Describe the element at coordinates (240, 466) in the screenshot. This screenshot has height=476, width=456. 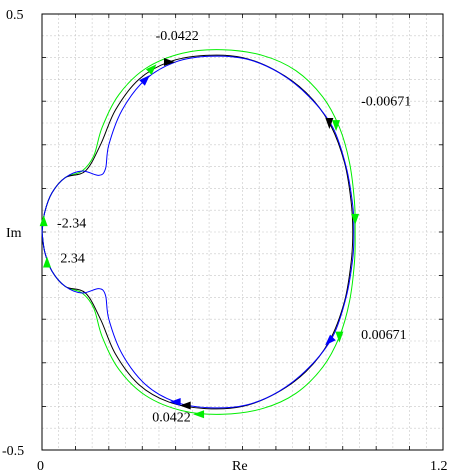
I see `x-axis-label: Re` at that location.